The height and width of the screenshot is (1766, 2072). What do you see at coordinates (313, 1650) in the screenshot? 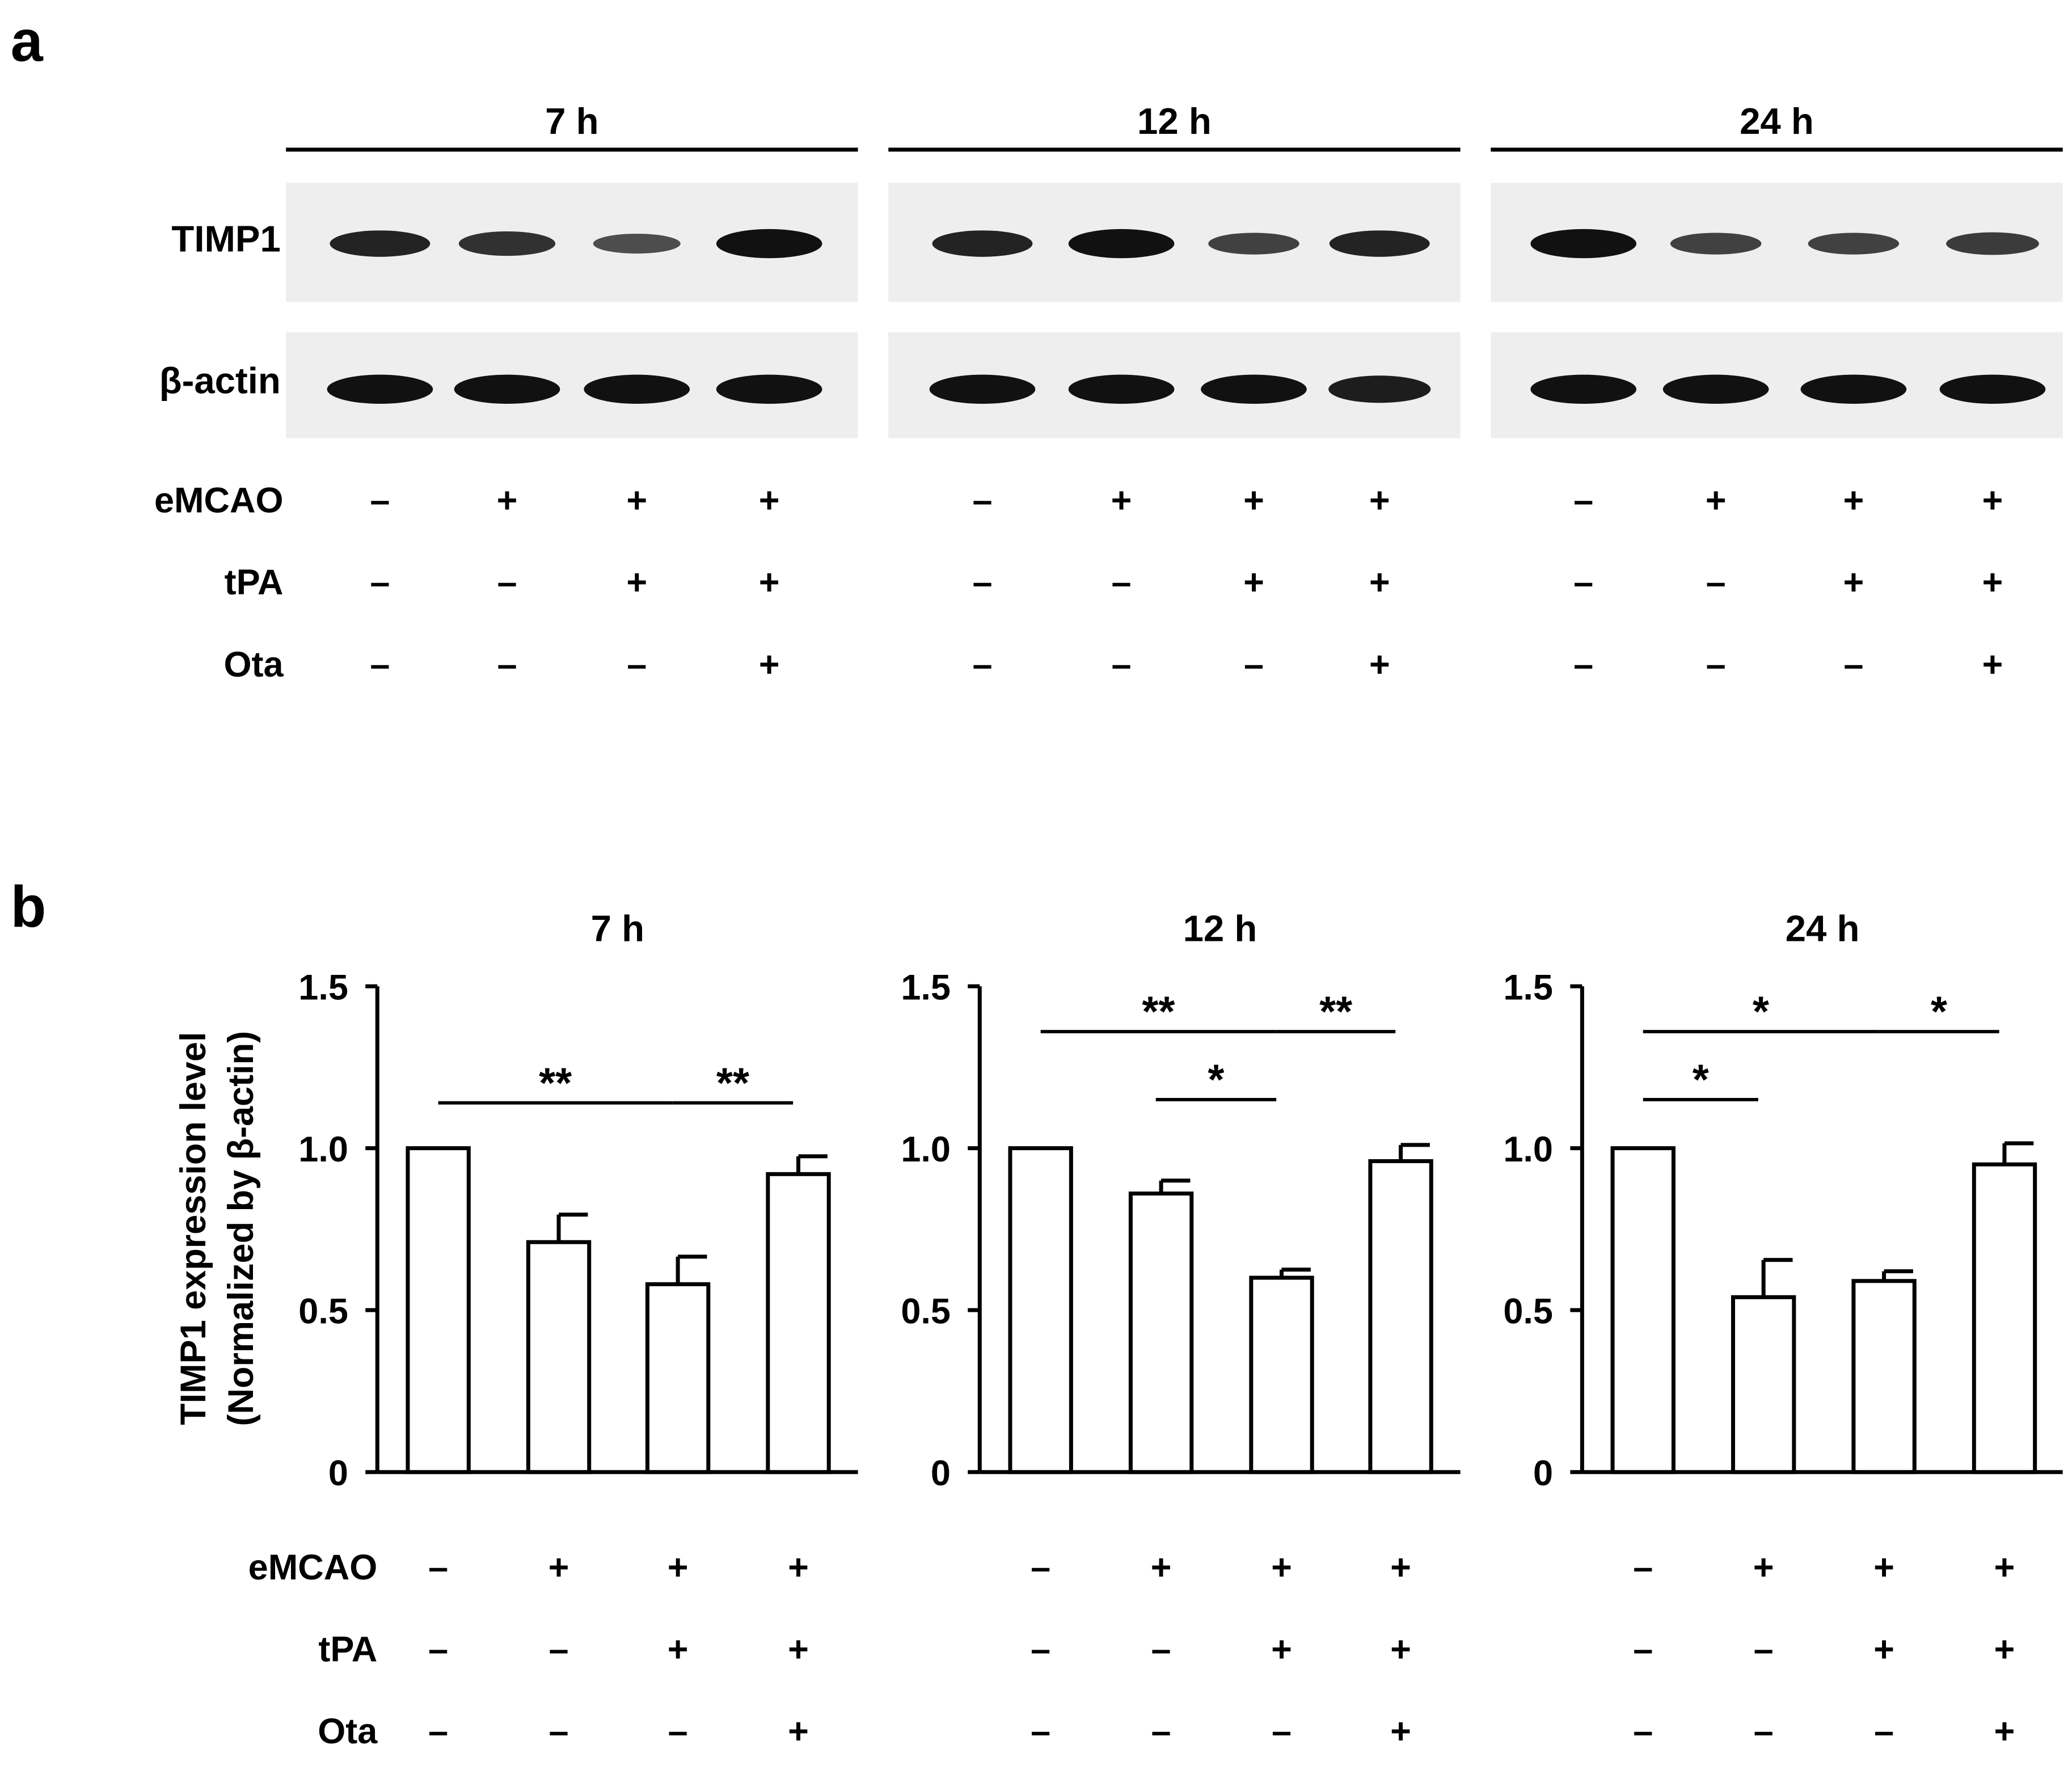
I see `chart-treatment-labels: eMCAO tPA Ota` at bounding box center [313, 1650].